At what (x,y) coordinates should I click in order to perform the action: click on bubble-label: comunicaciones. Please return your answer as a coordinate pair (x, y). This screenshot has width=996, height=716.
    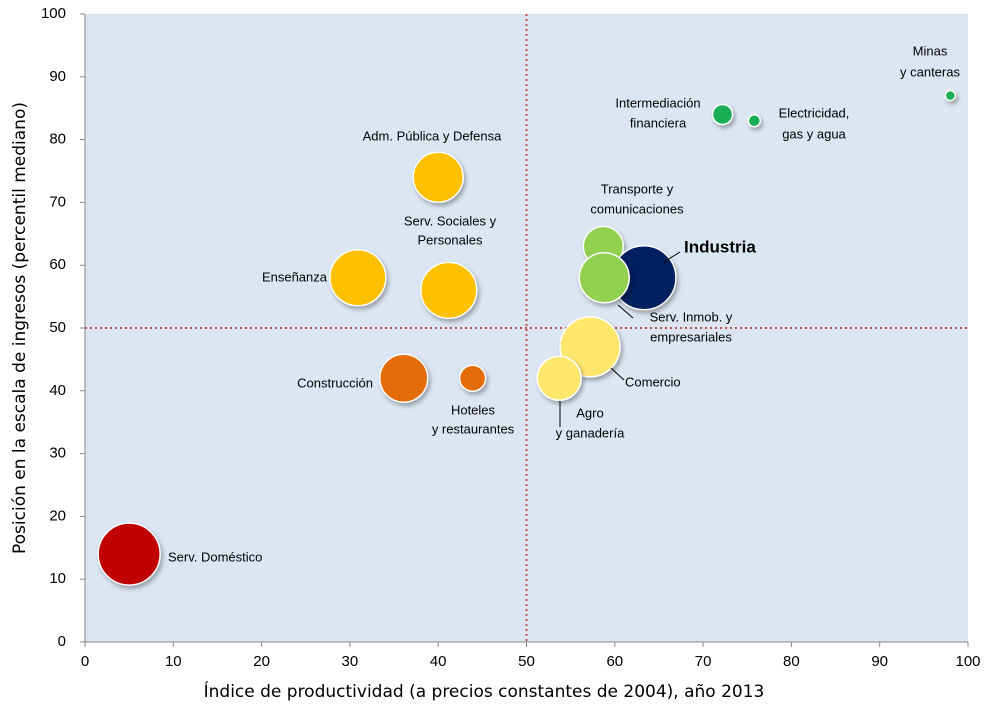
    Looking at the image, I should click on (637, 208).